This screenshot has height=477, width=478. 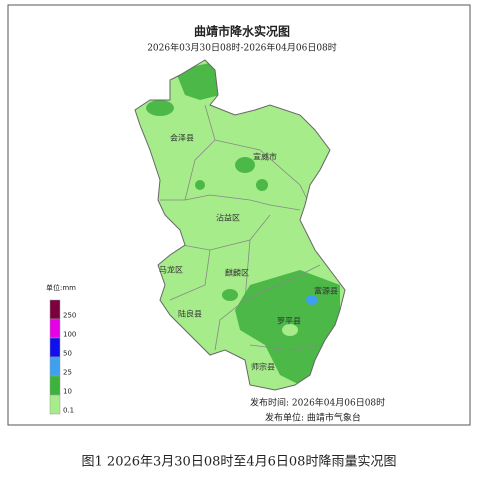 What do you see at coordinates (263, 367) in the screenshot?
I see `region-label: 师宗县` at bounding box center [263, 367].